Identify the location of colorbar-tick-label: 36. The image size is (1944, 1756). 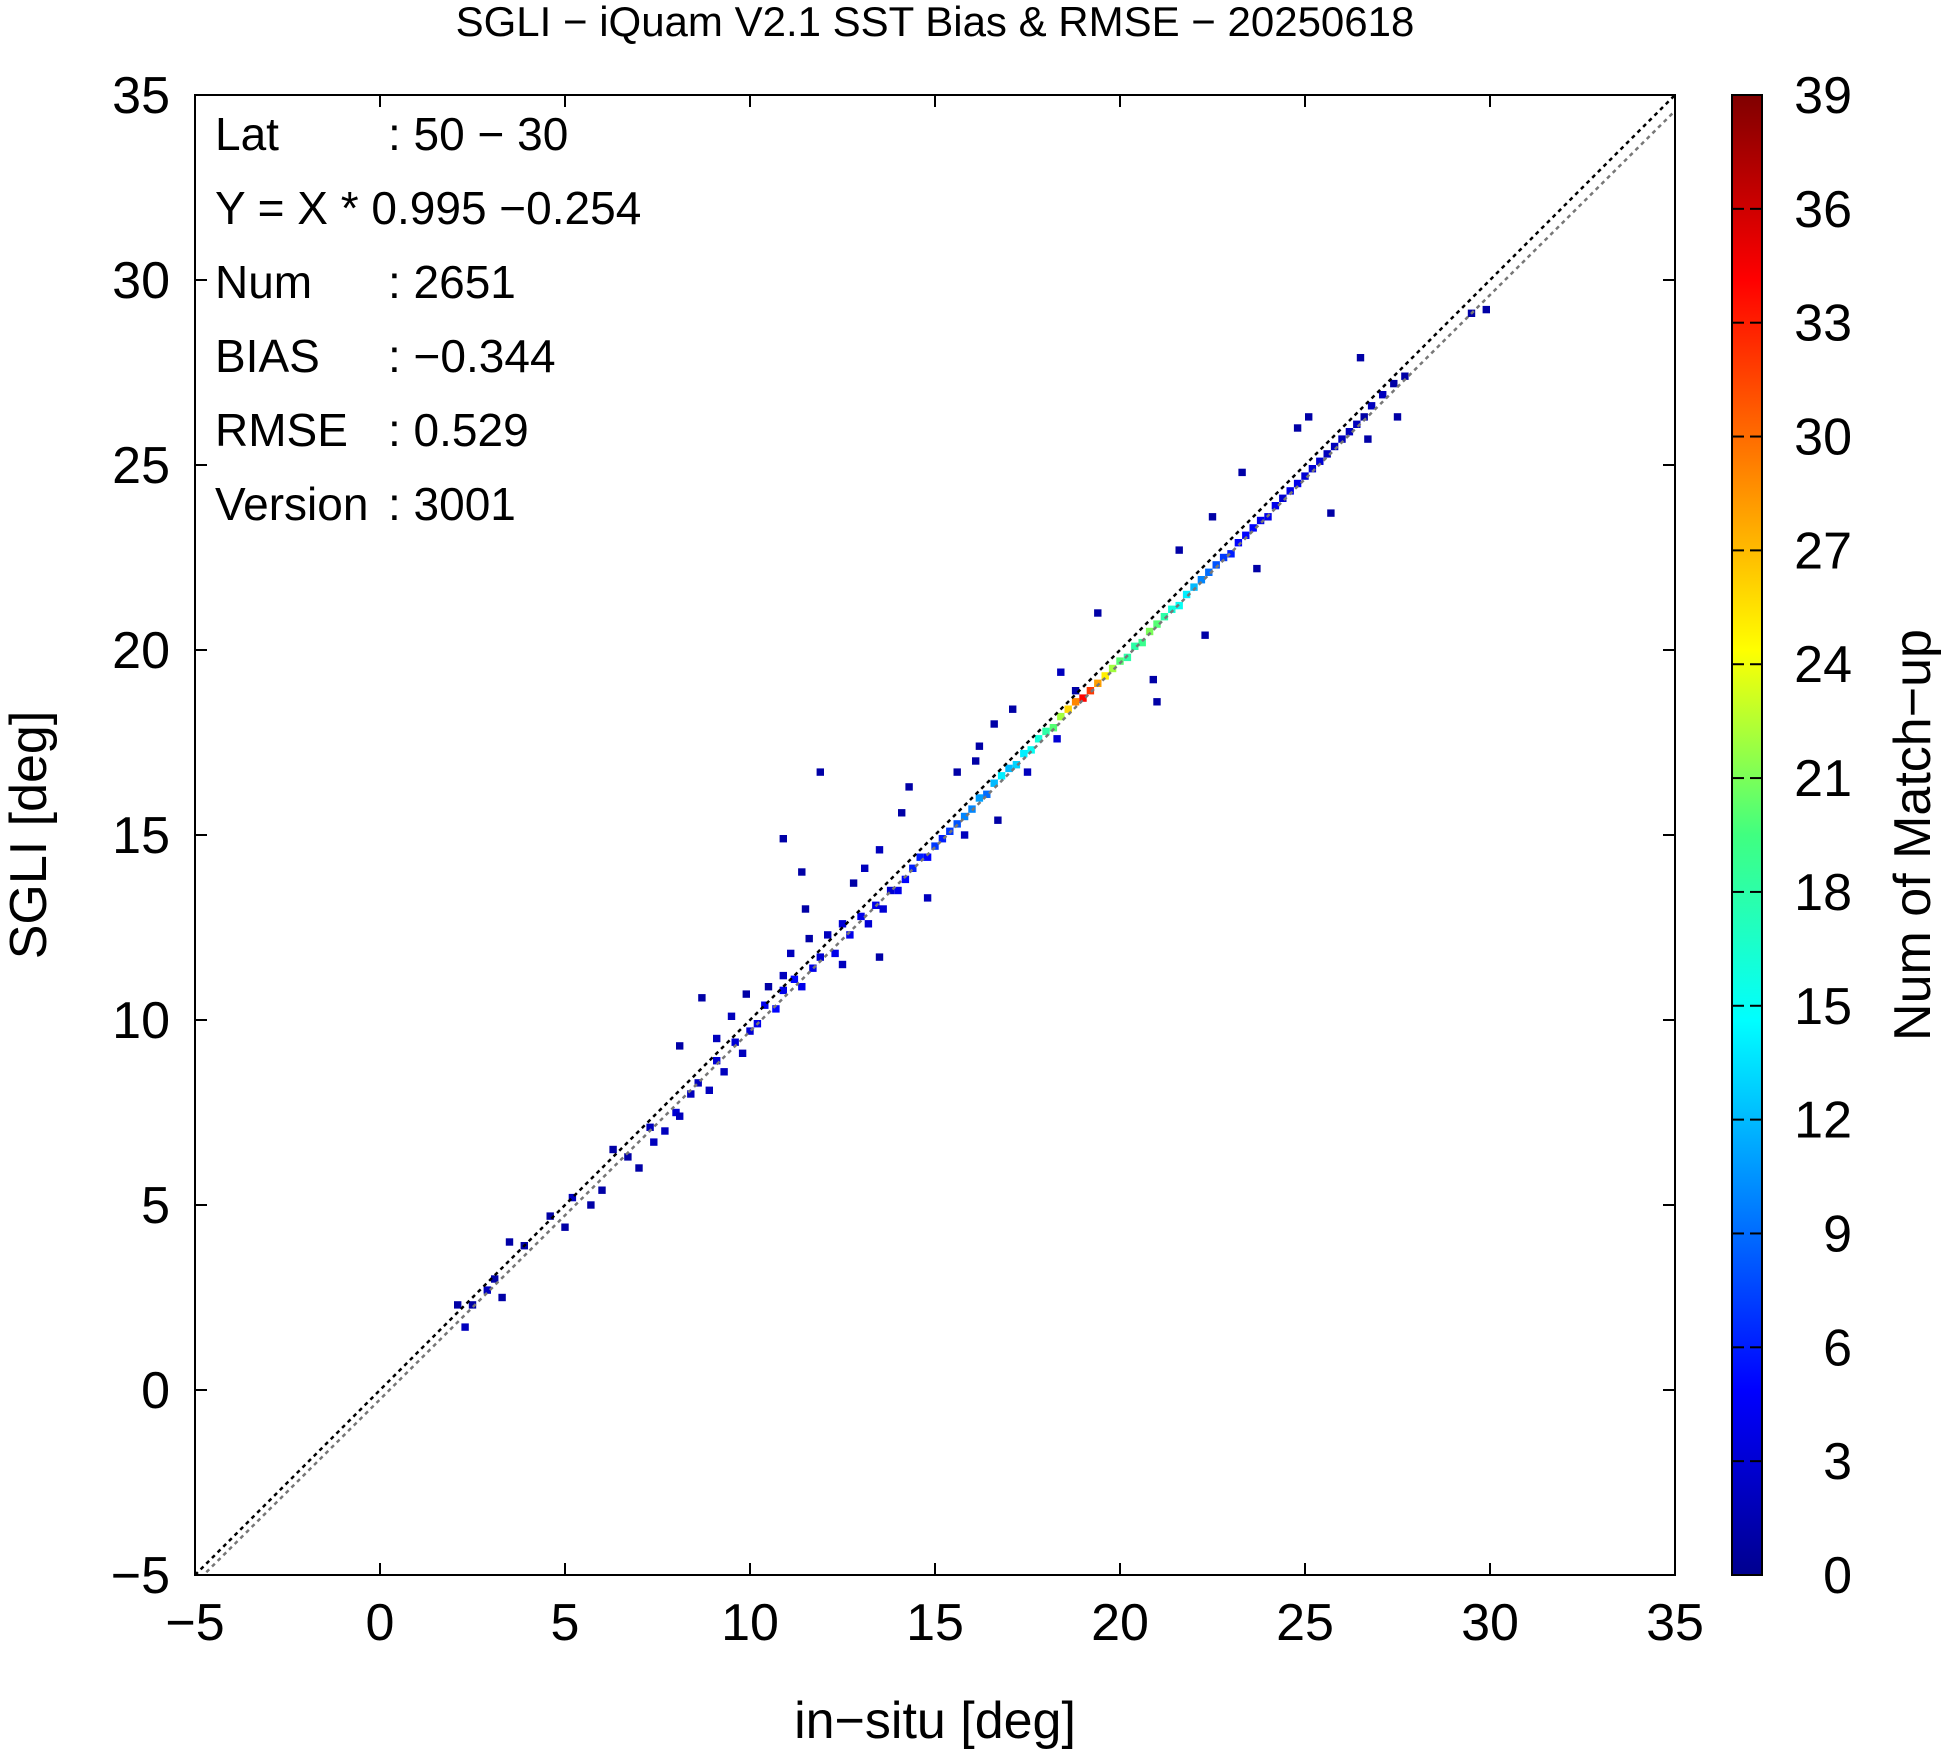
(1823, 210).